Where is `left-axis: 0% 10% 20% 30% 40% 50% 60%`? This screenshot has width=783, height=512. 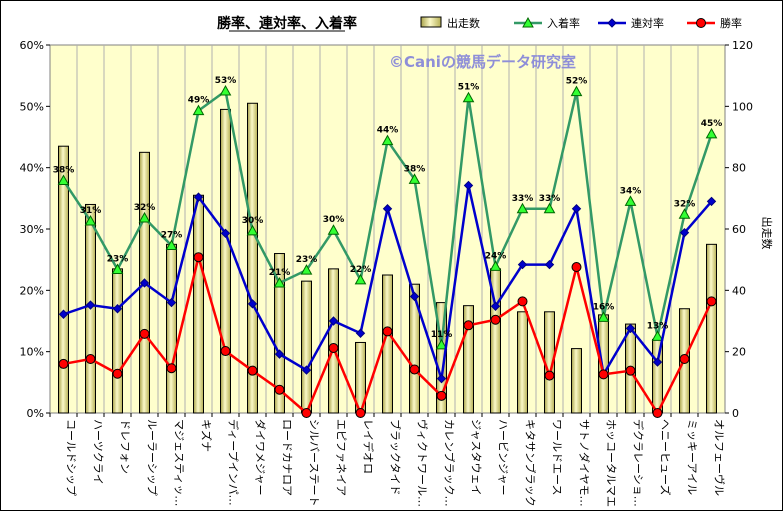
left-axis: 0% 10% 20% 30% 40% 50% 60% is located at coordinates (35, 229).